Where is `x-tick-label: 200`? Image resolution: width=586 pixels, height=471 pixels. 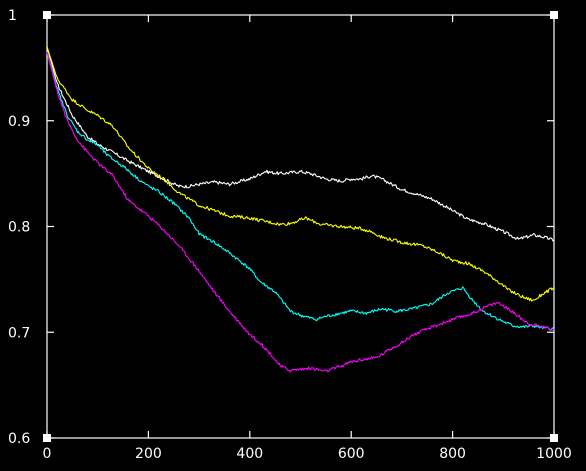 x-tick-label: 200 is located at coordinates (148, 454).